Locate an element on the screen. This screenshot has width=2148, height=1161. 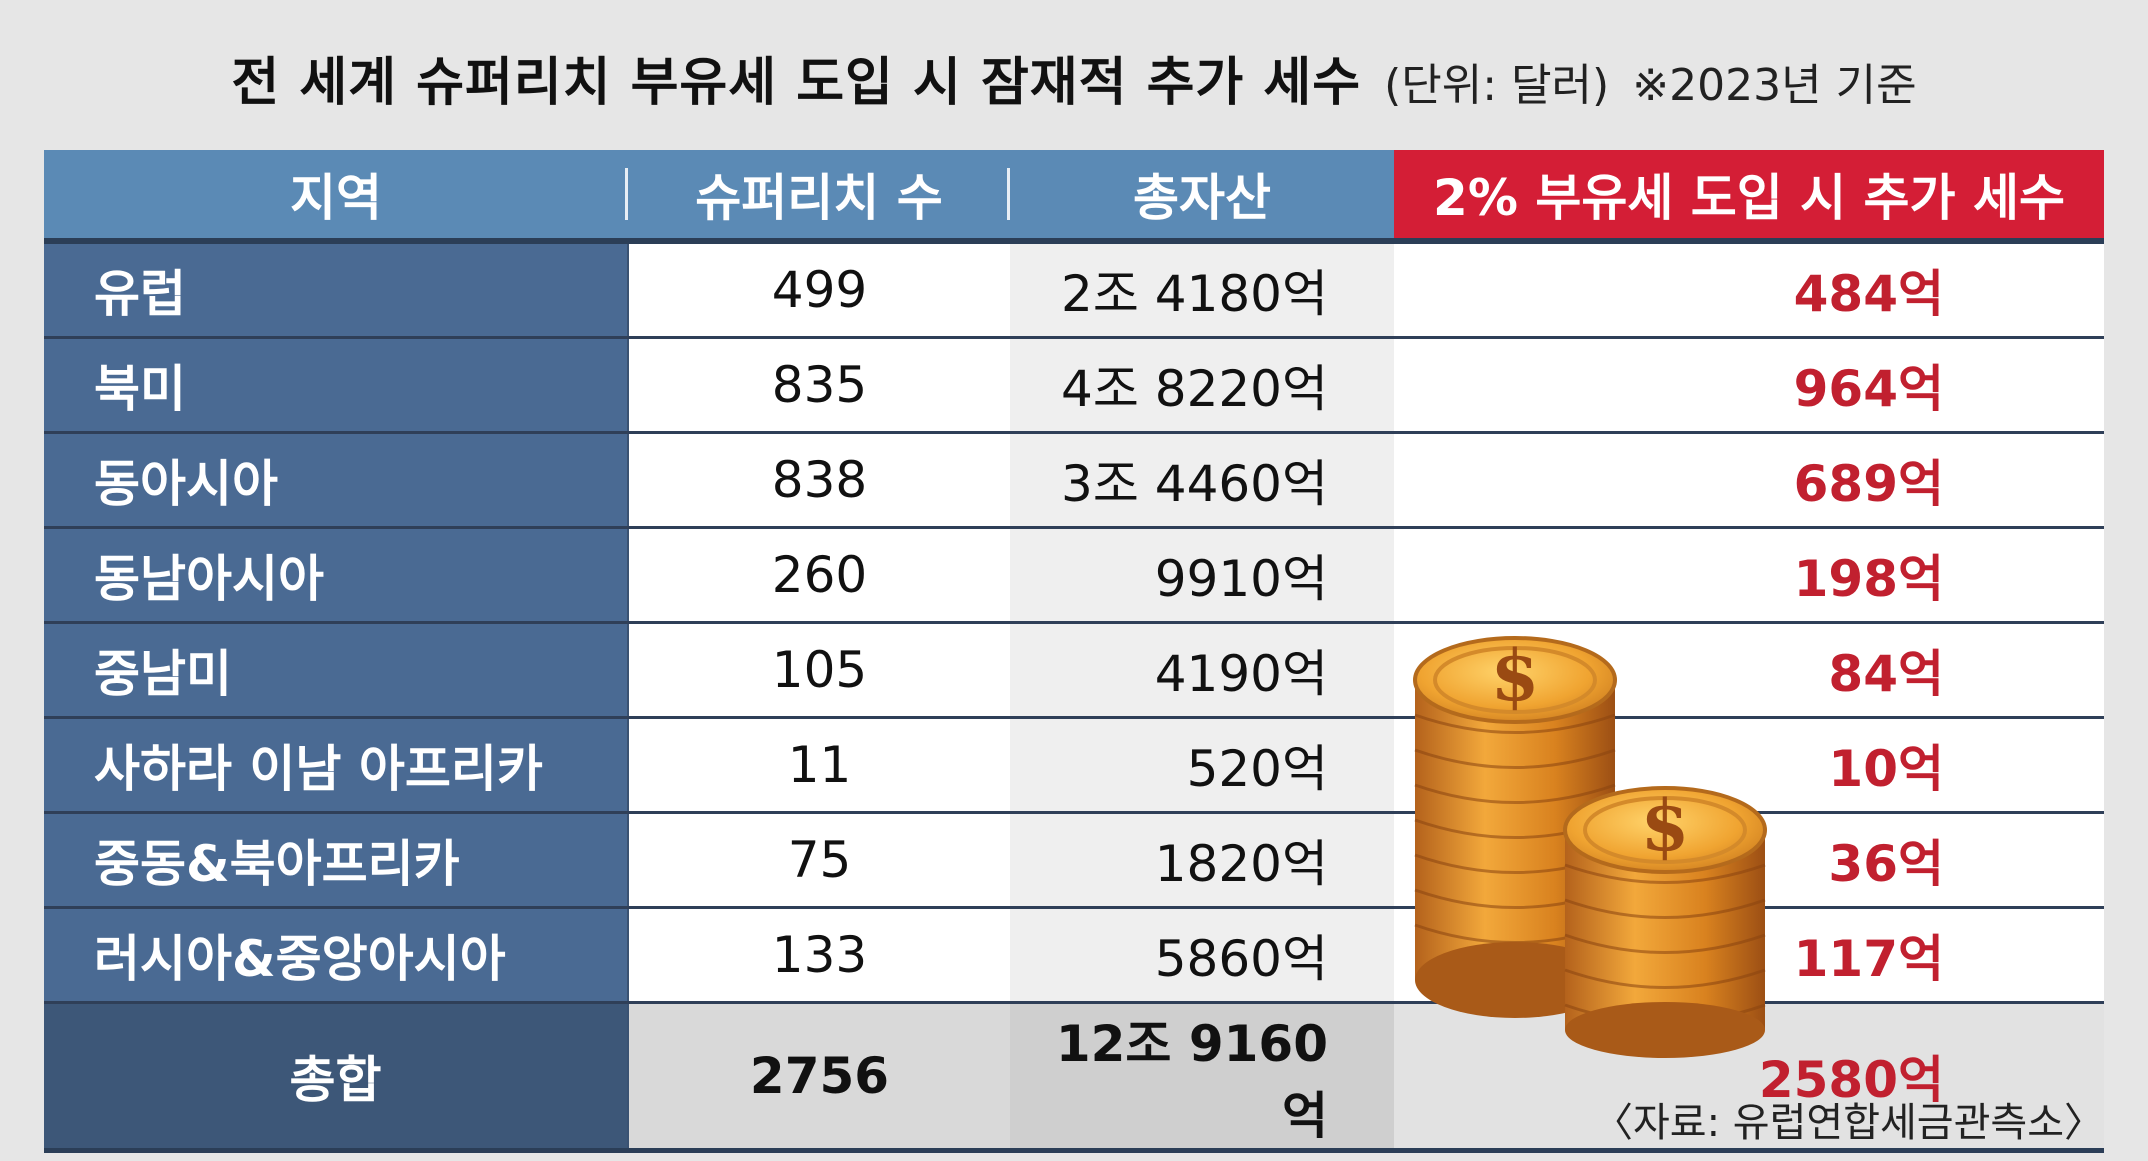
header-row: 지역 슈퍼리치 수 총자산 2% 부유세 도입 시 추가 세수 is located at coordinates (1074, 197).